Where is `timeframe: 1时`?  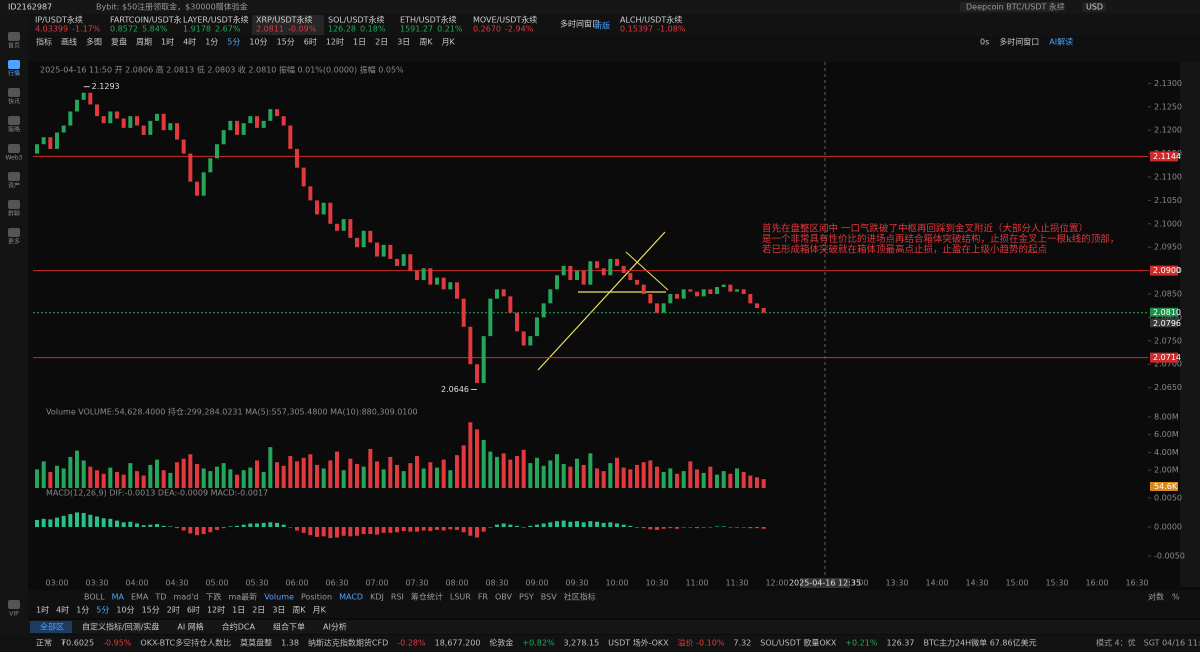 timeframe: 1时 is located at coordinates (42, 610).